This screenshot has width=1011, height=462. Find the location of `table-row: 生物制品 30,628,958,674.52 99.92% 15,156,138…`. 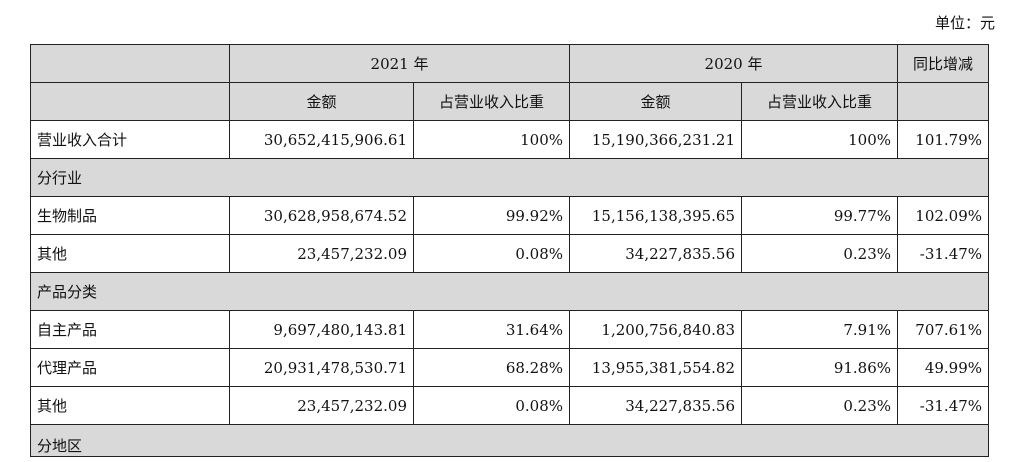

table-row: 生物制品 30,628,958,674.52 99.92% 15,156,138… is located at coordinates (510, 215).